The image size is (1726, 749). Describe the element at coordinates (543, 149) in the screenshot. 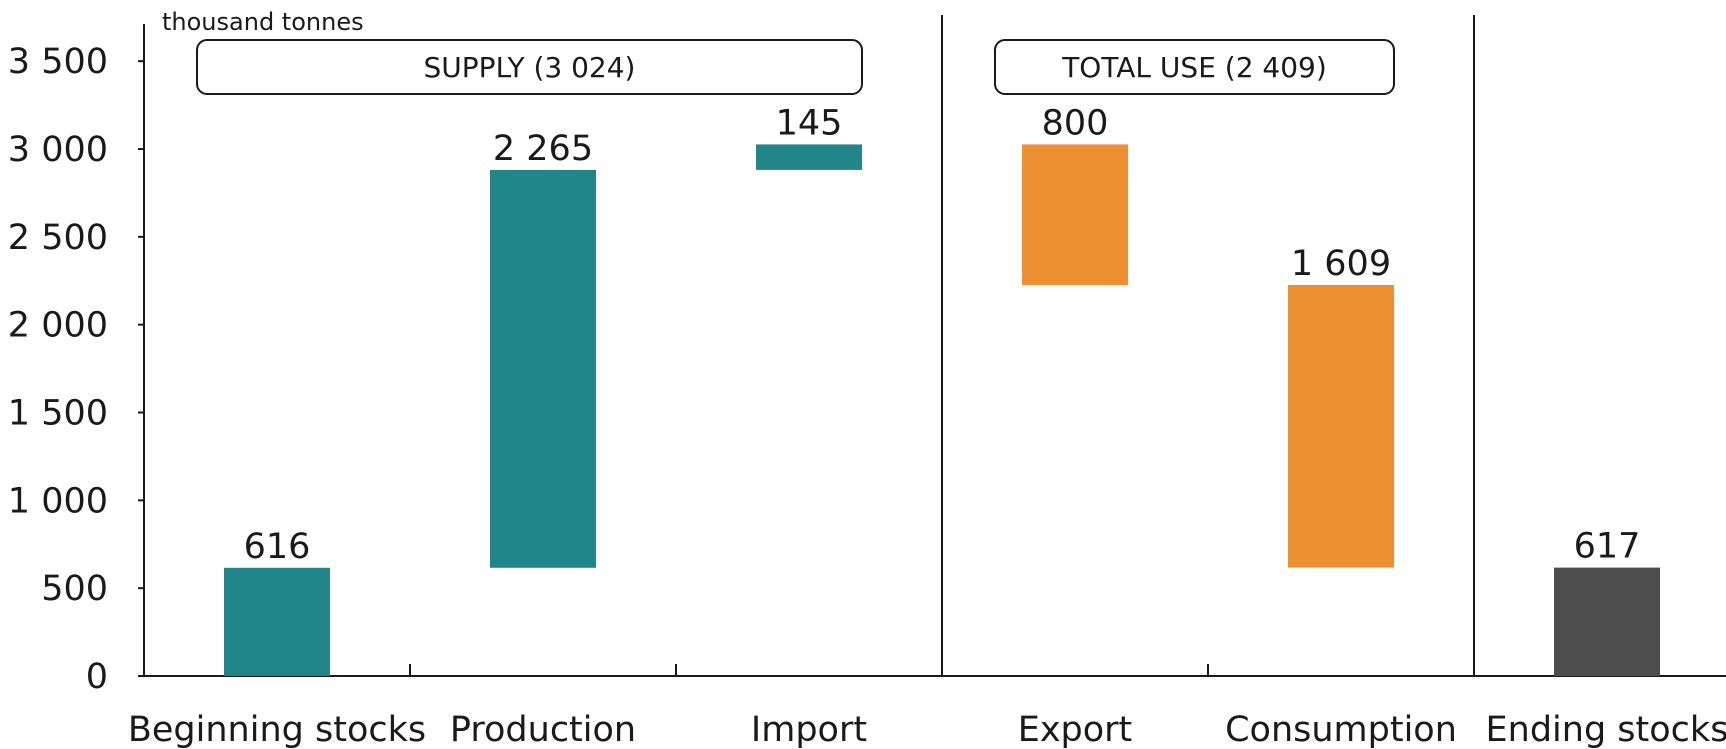

I see `bar-value-label: 2 265` at that location.